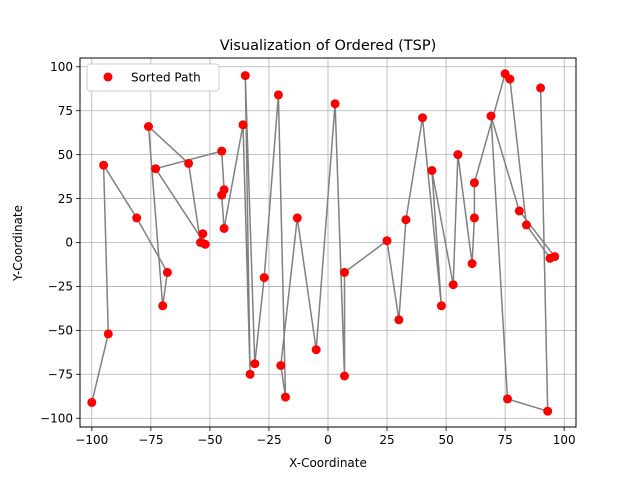 The height and width of the screenshot is (480, 640). I want to click on x-tick-label: 100, so click(564, 440).